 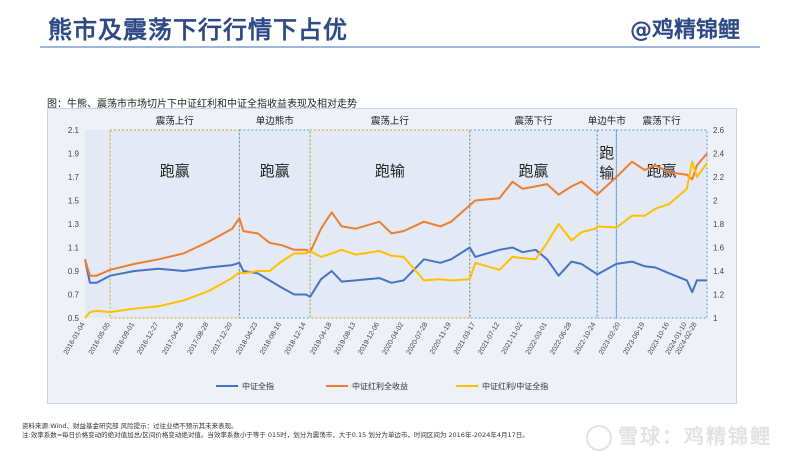 I want to click on region-result: 跑输, so click(x=390, y=171).